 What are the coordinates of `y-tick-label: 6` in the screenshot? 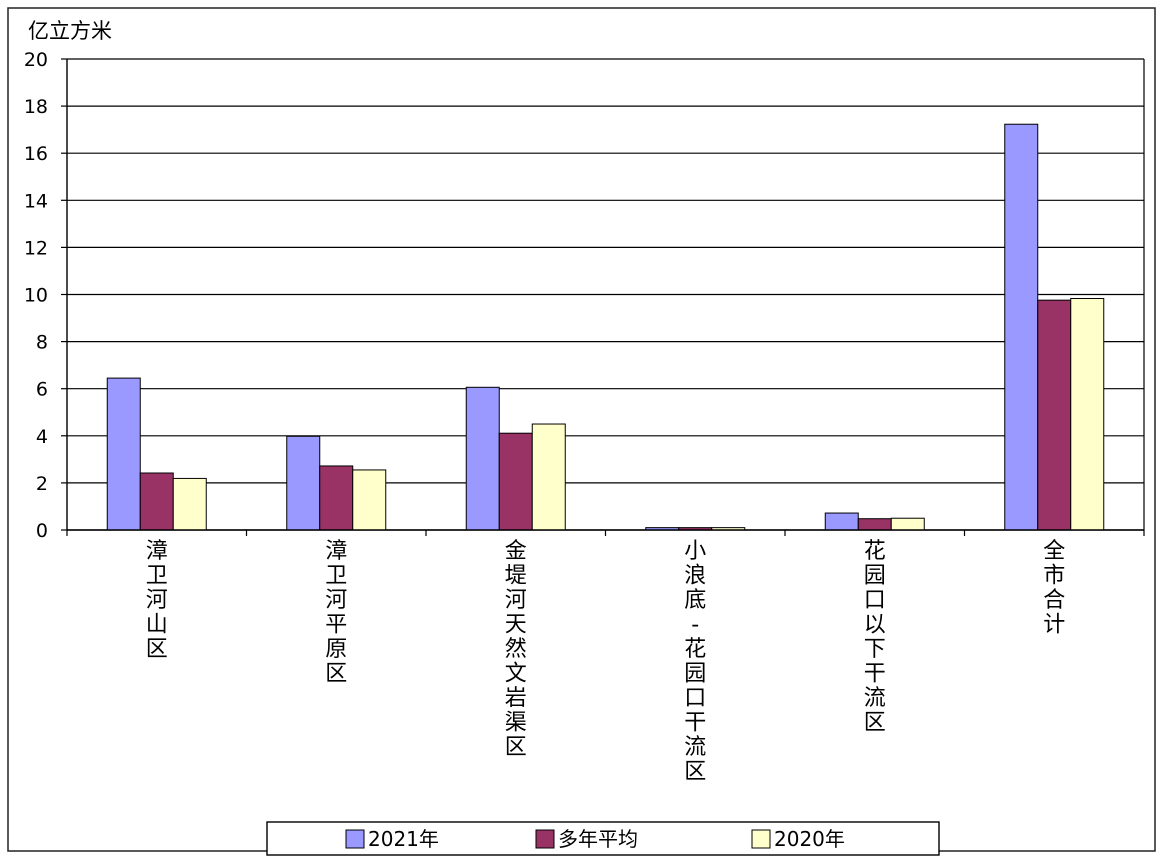 It's located at (42, 390).